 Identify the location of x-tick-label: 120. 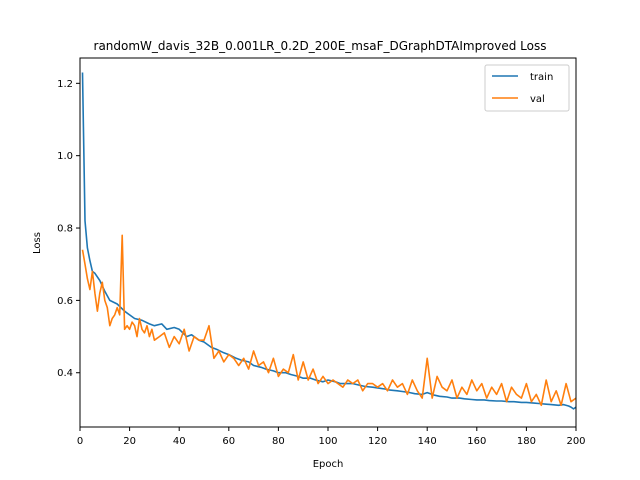
(377, 441).